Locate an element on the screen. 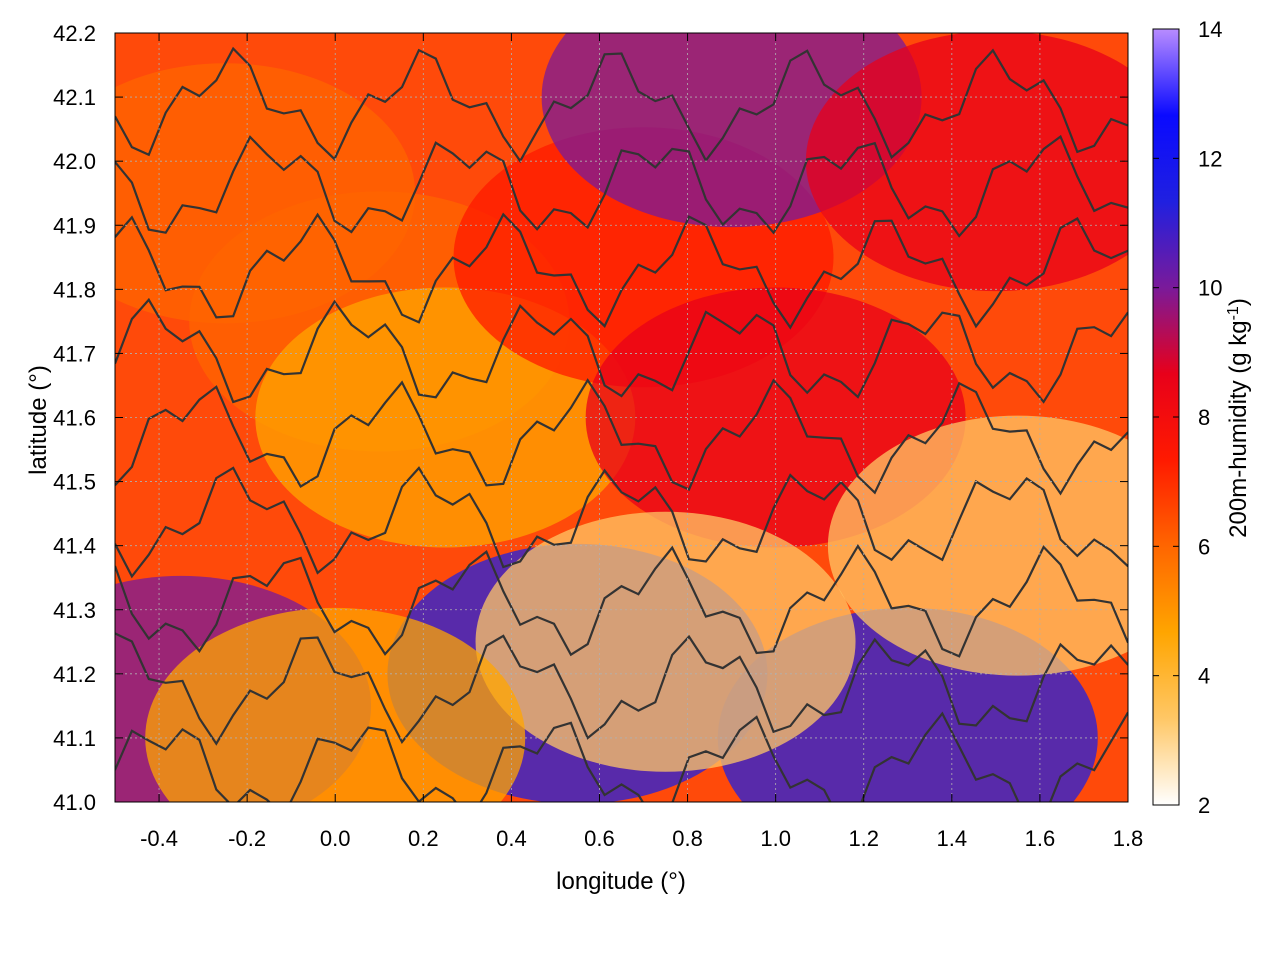 The width and height of the screenshot is (1280, 965). x-tick-label: -0.4 is located at coordinates (159, 838).